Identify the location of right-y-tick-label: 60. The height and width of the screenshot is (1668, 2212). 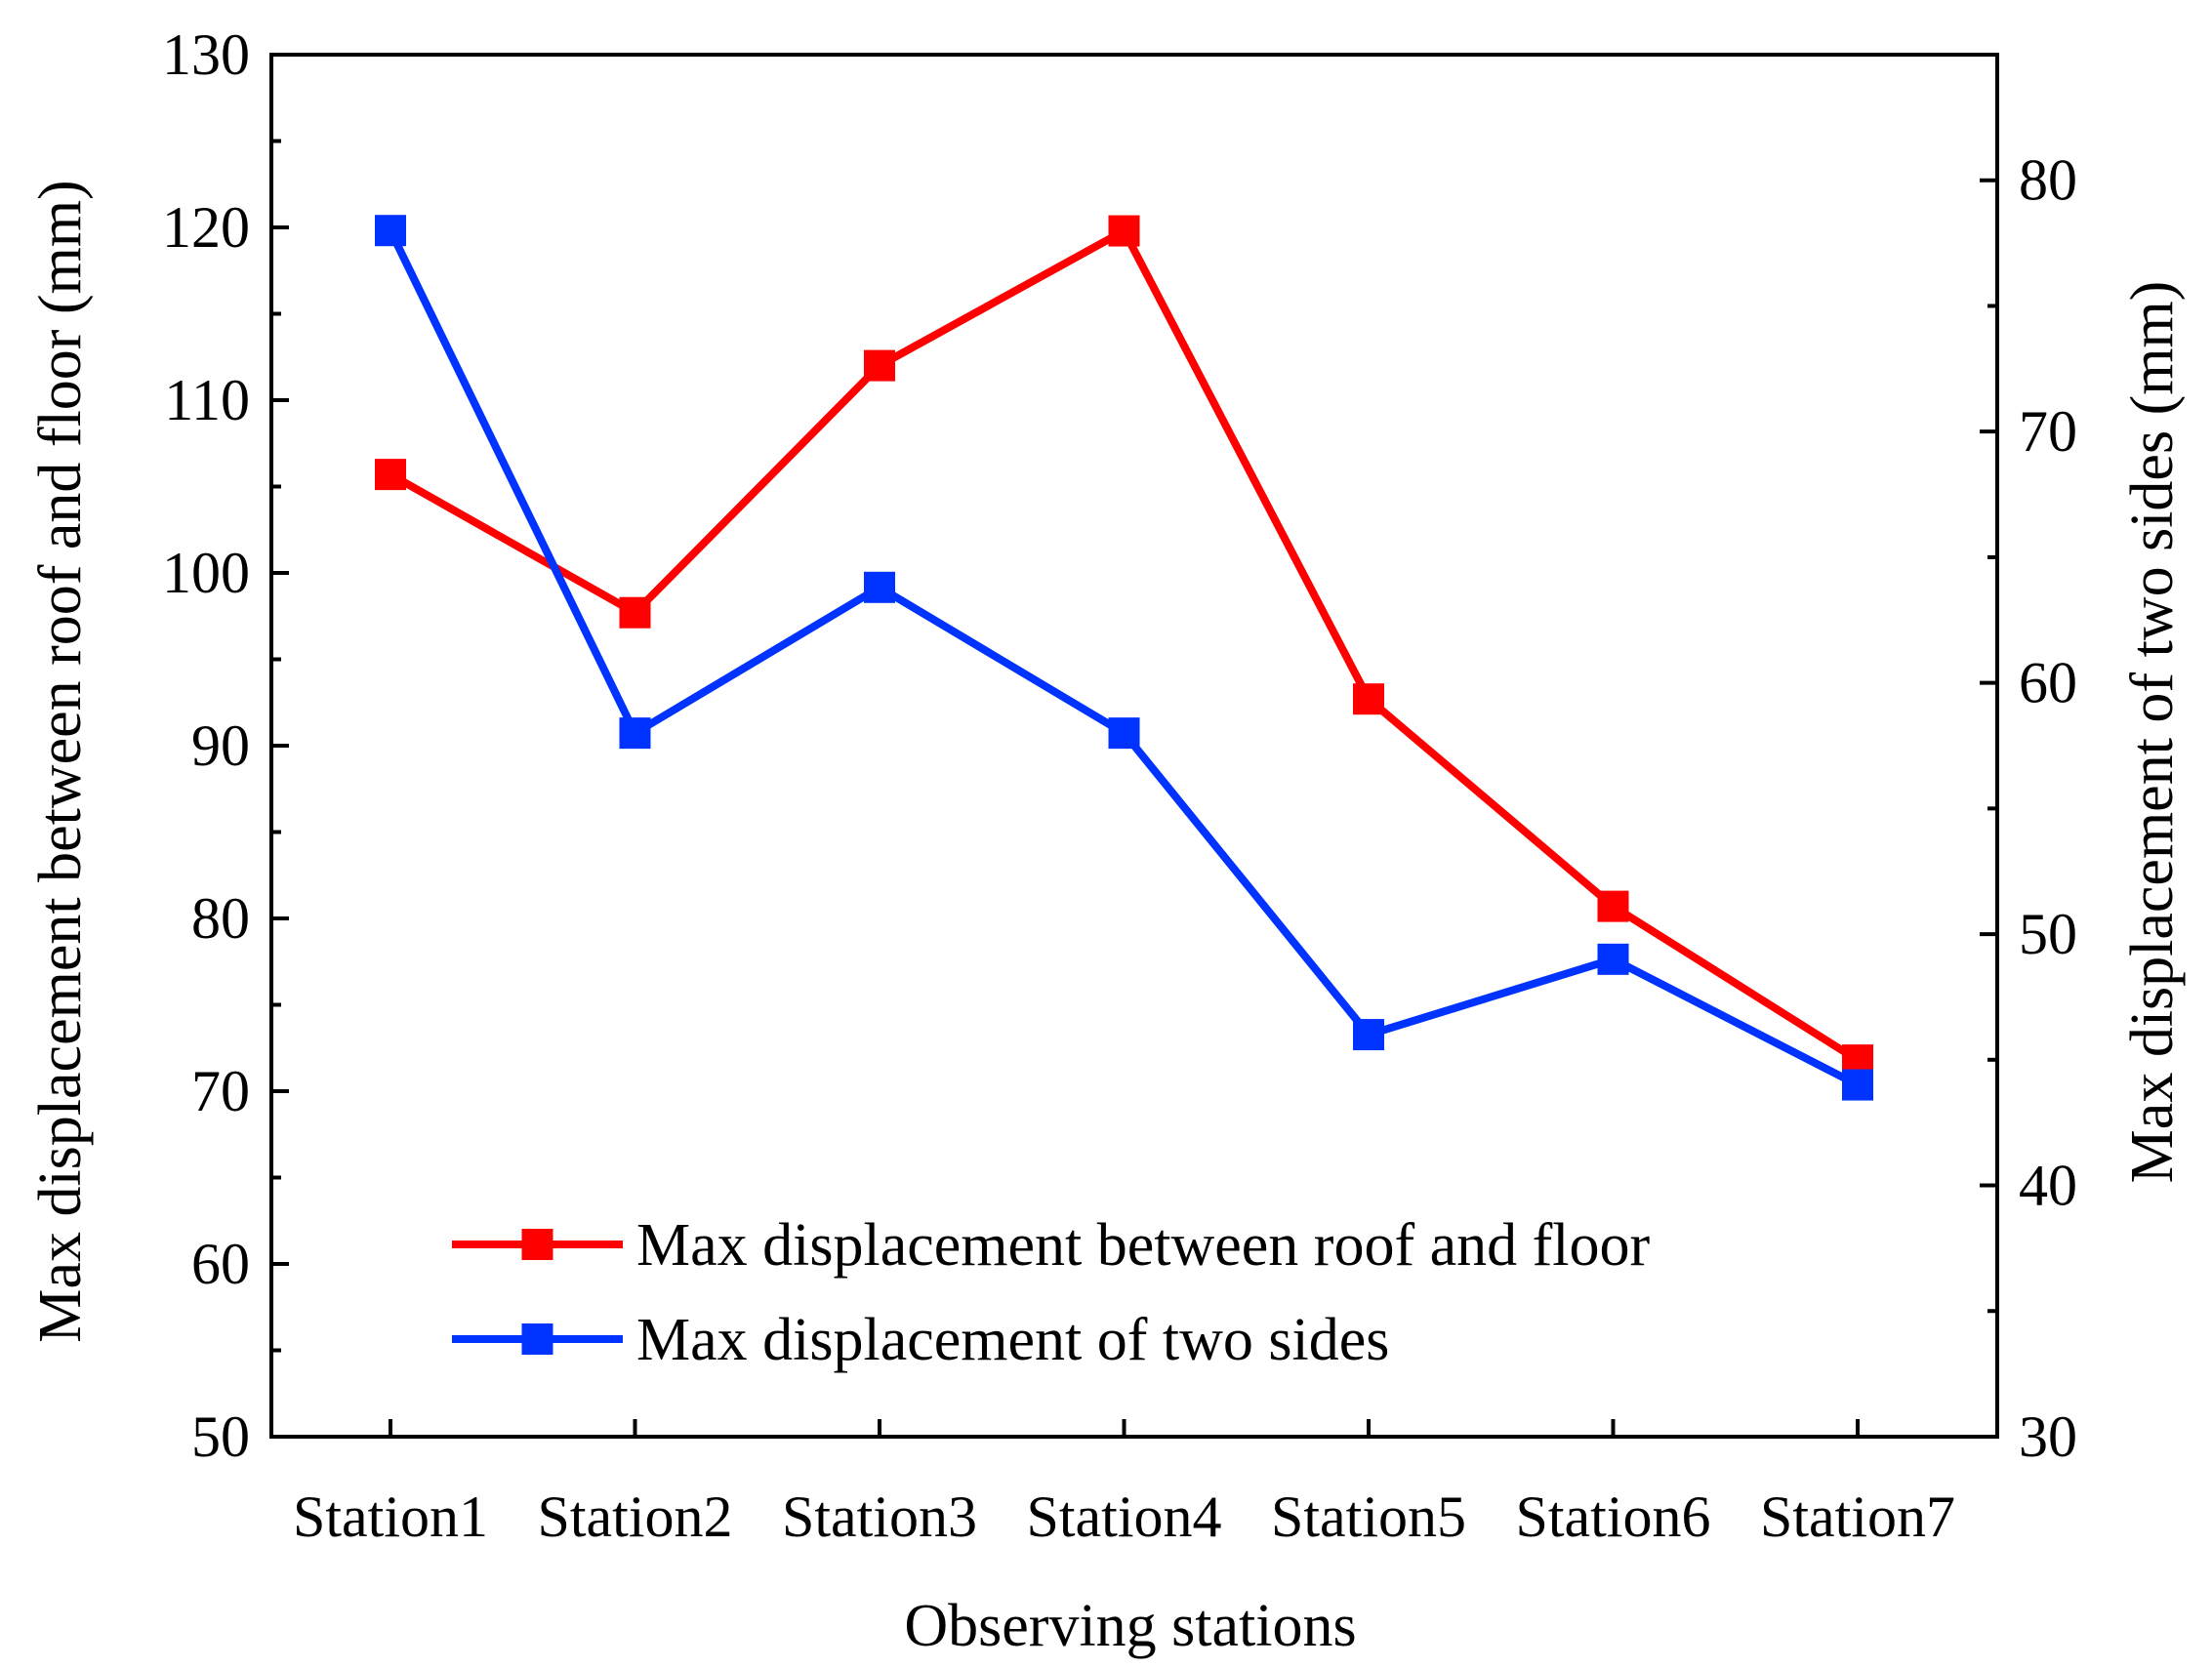
(2048, 683).